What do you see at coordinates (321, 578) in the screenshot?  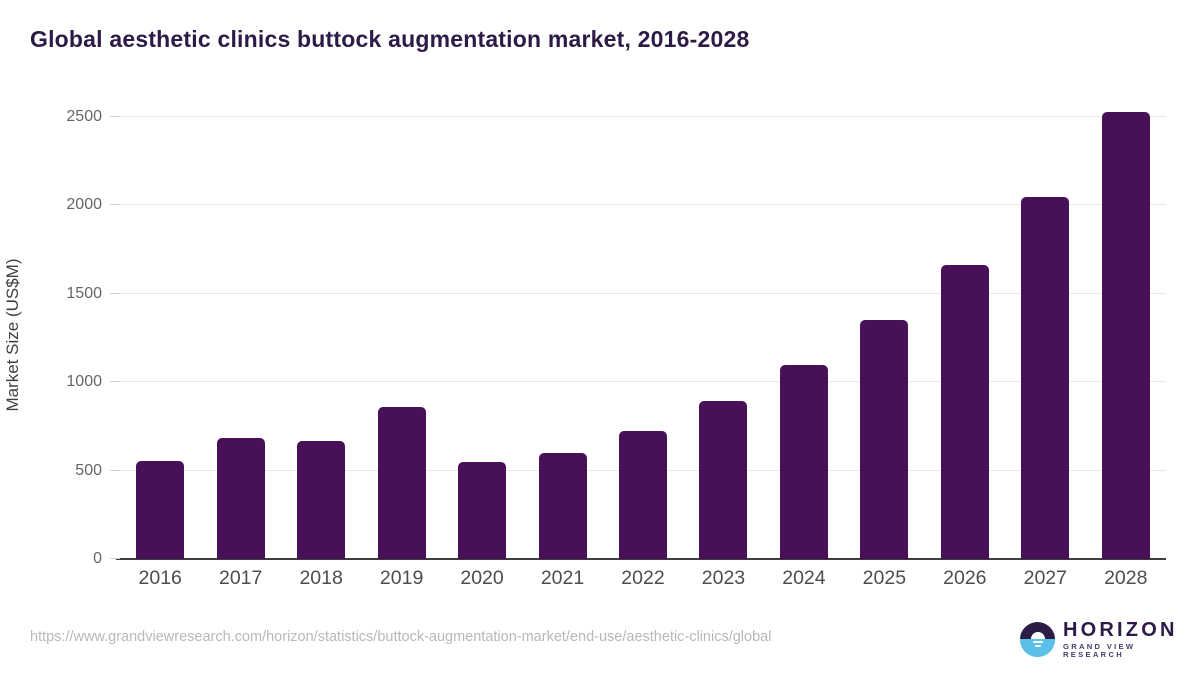 I see `x-tick-label: 2018` at bounding box center [321, 578].